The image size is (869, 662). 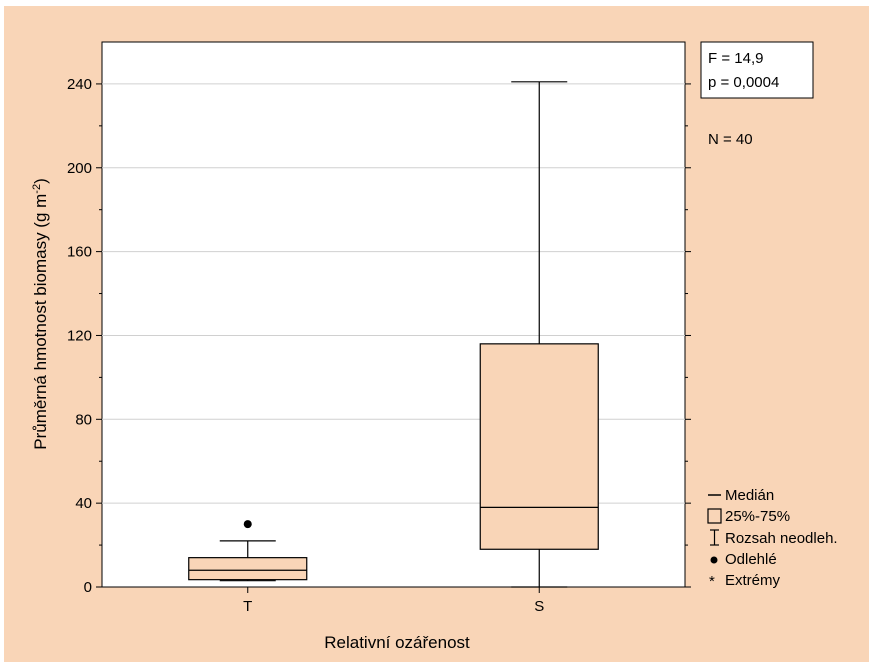 What do you see at coordinates (757, 70) in the screenshot?
I see `stats-box` at bounding box center [757, 70].